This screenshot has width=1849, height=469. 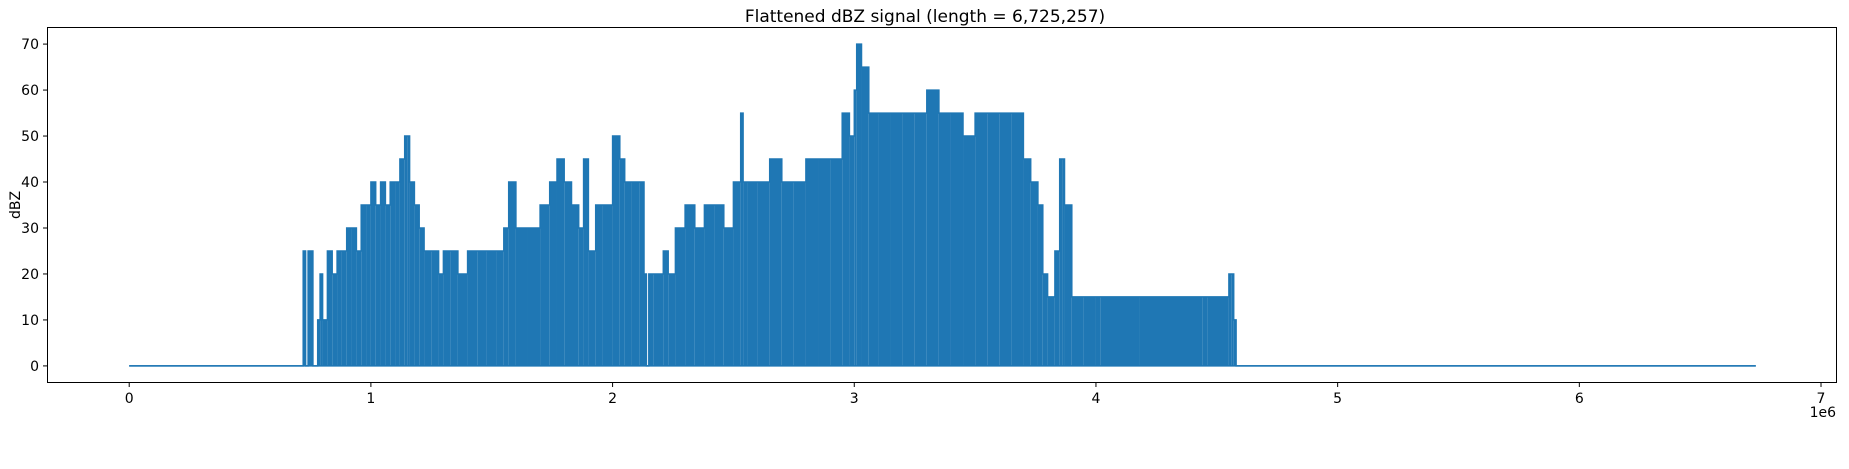 I want to click on x-tick-label: 3, so click(x=854, y=399).